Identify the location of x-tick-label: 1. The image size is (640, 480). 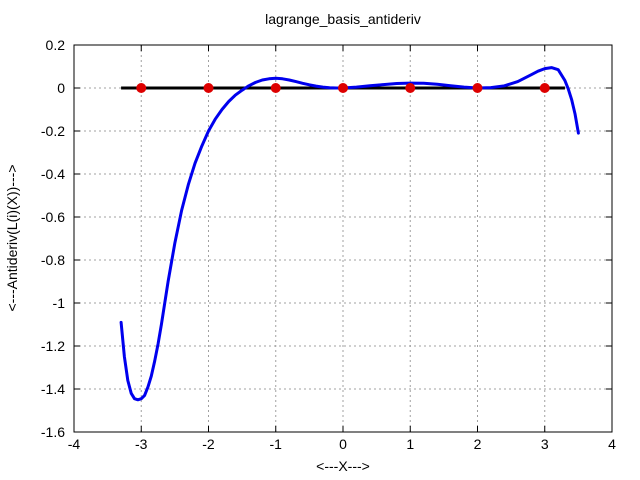
(410, 444).